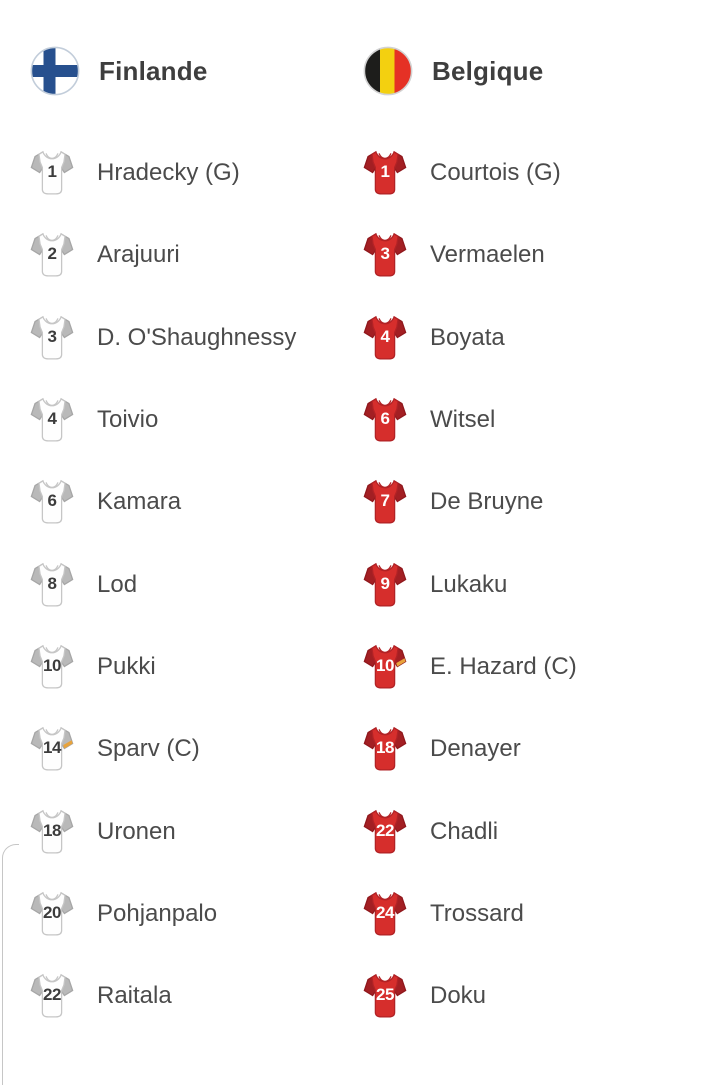  What do you see at coordinates (195, 255) in the screenshot?
I see `player-row: 2 Arajuuri` at bounding box center [195, 255].